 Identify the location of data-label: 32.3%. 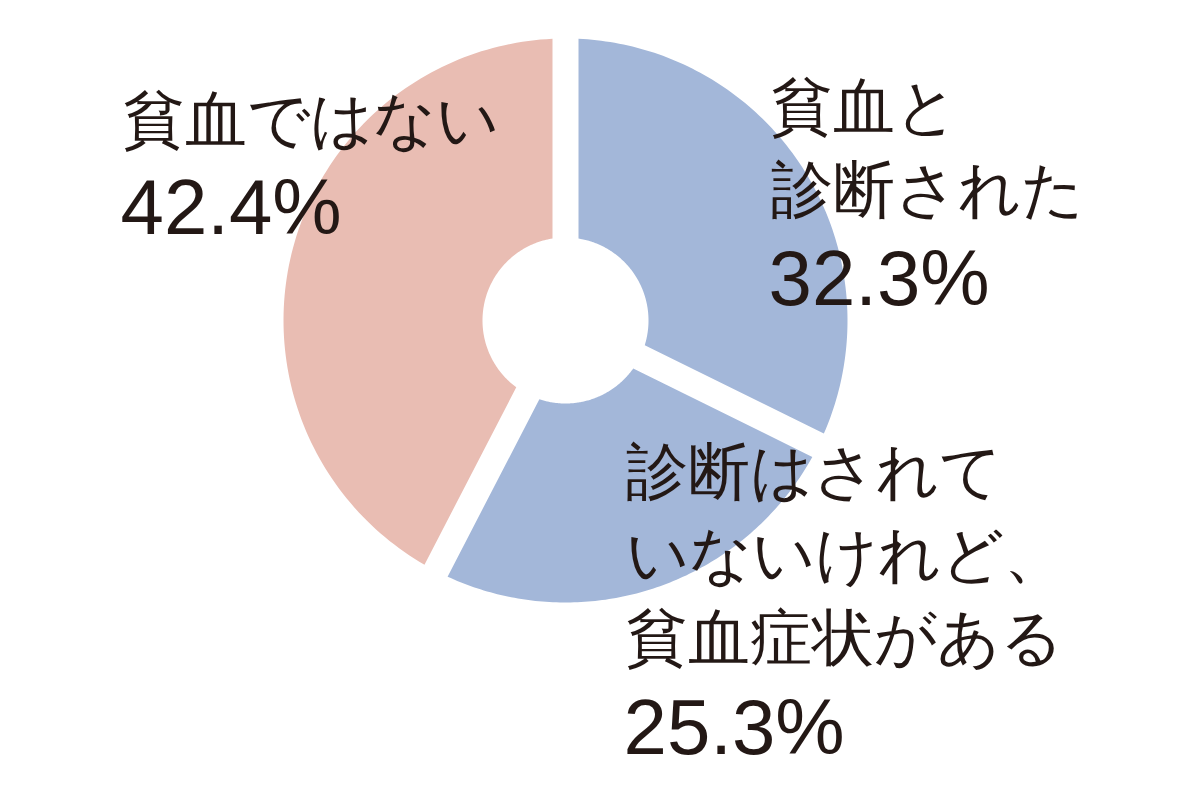
(879, 277).